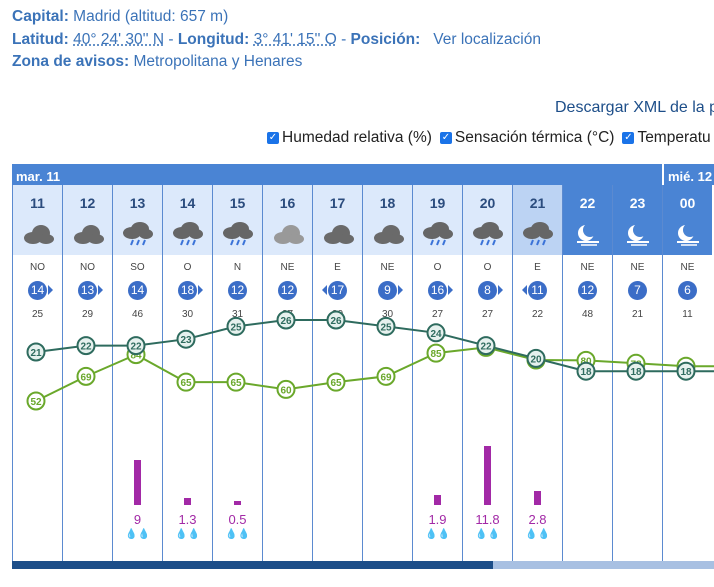  I want to click on hour-cell: 18, so click(387, 220).